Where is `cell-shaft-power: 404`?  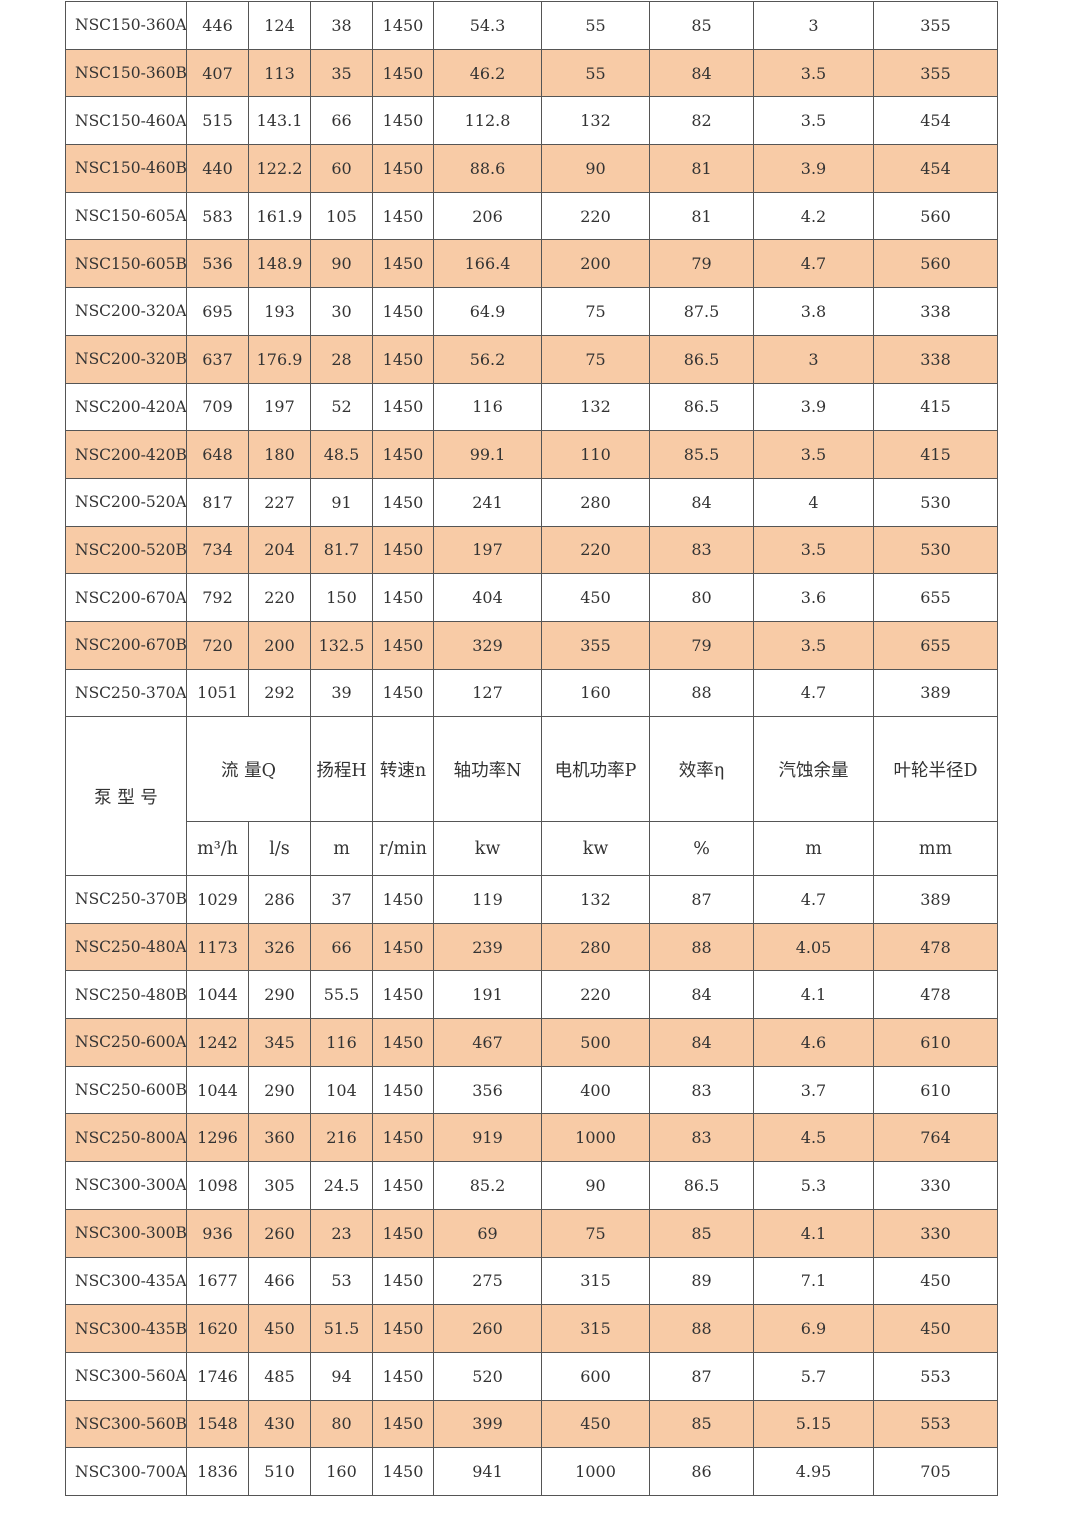
cell-shaft-power: 404 is located at coordinates (487, 597).